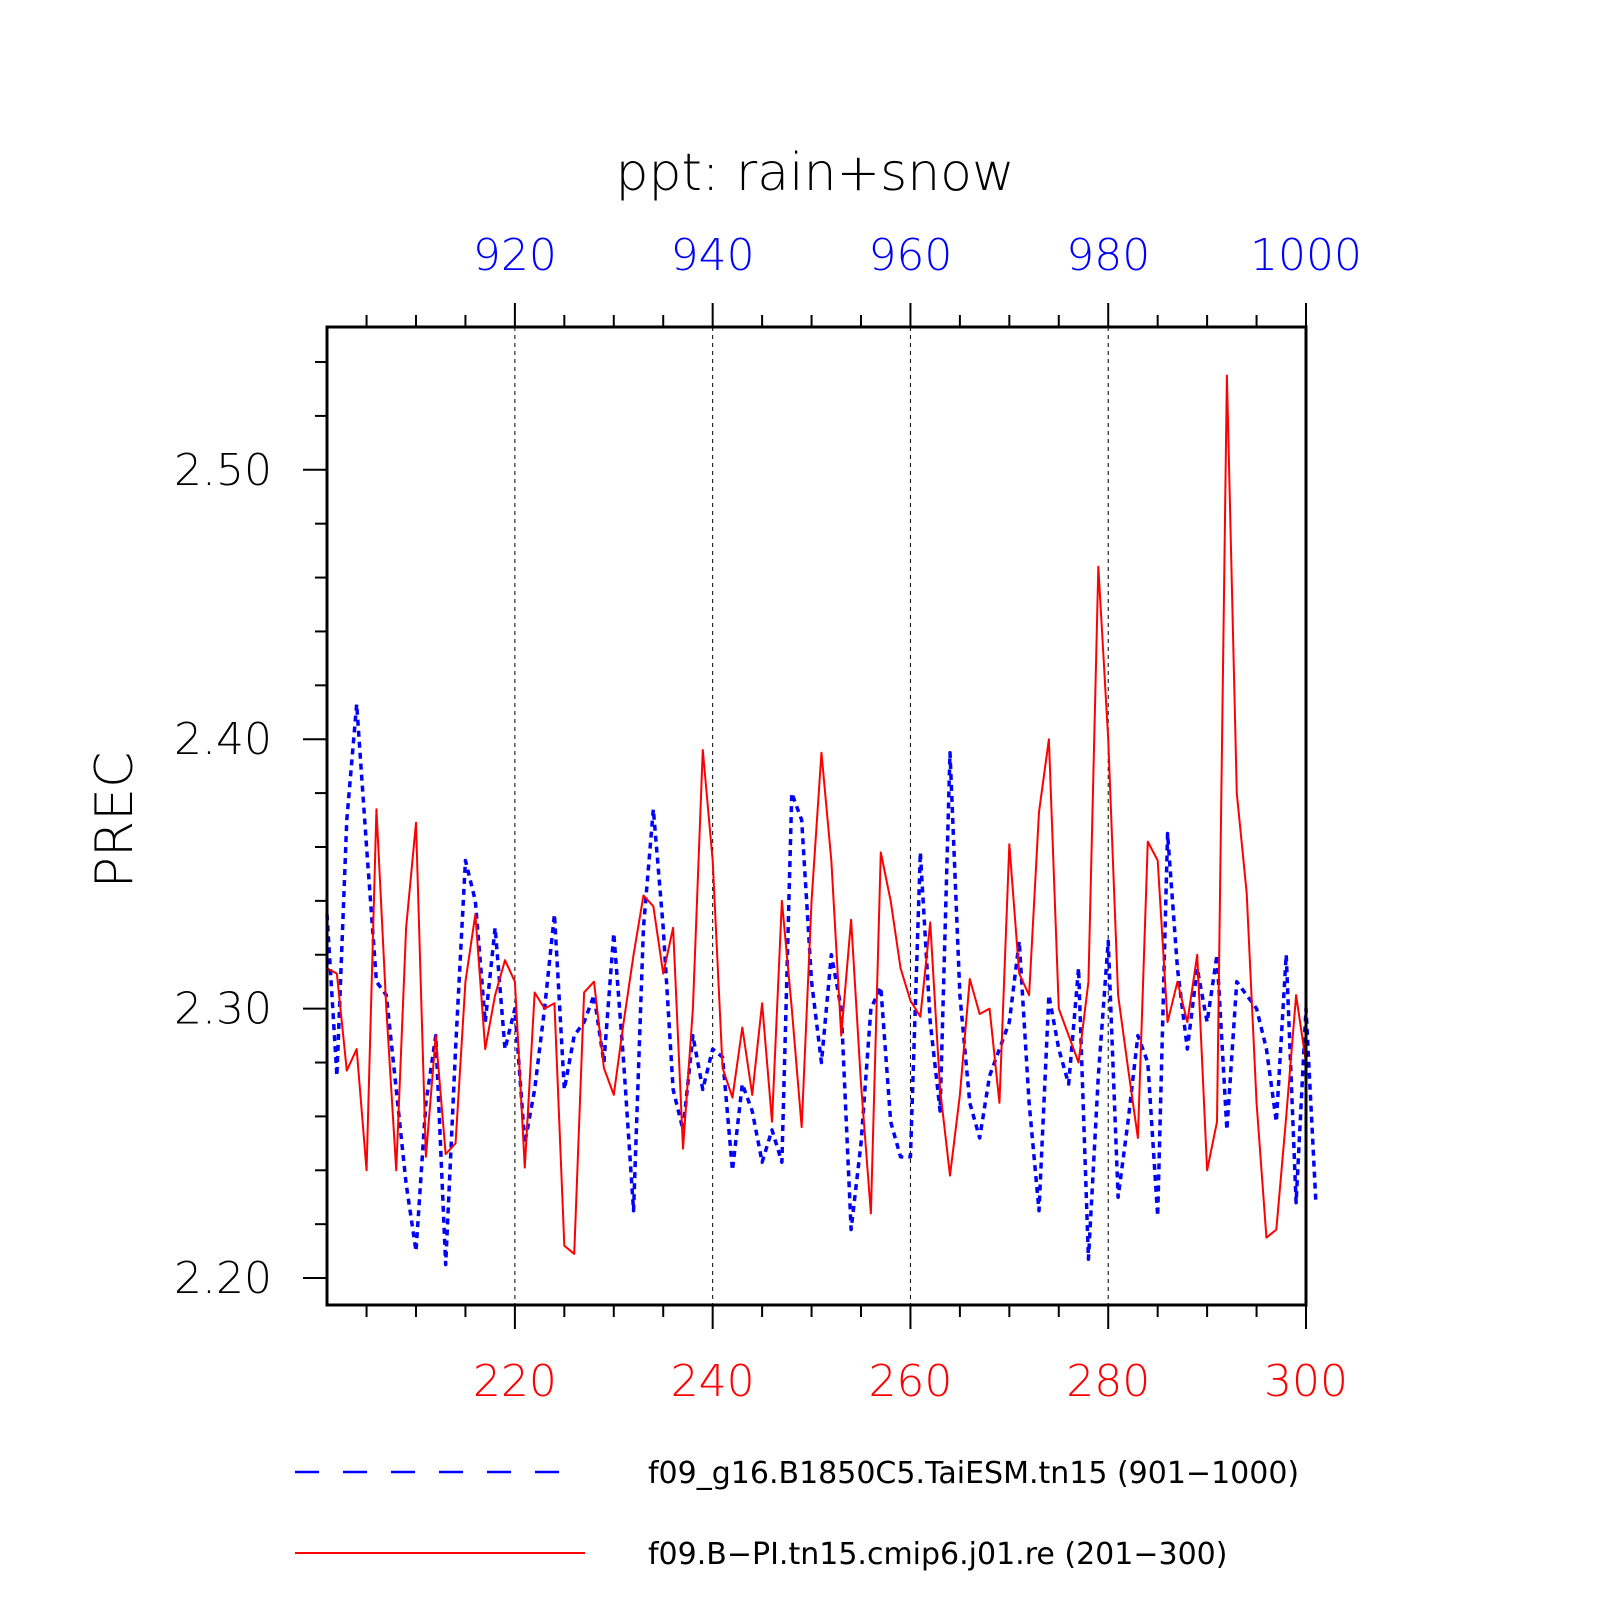 Image resolution: width=1620 pixels, height=1620 pixels. I want to click on x-top-tick-label: 920, so click(515, 255).